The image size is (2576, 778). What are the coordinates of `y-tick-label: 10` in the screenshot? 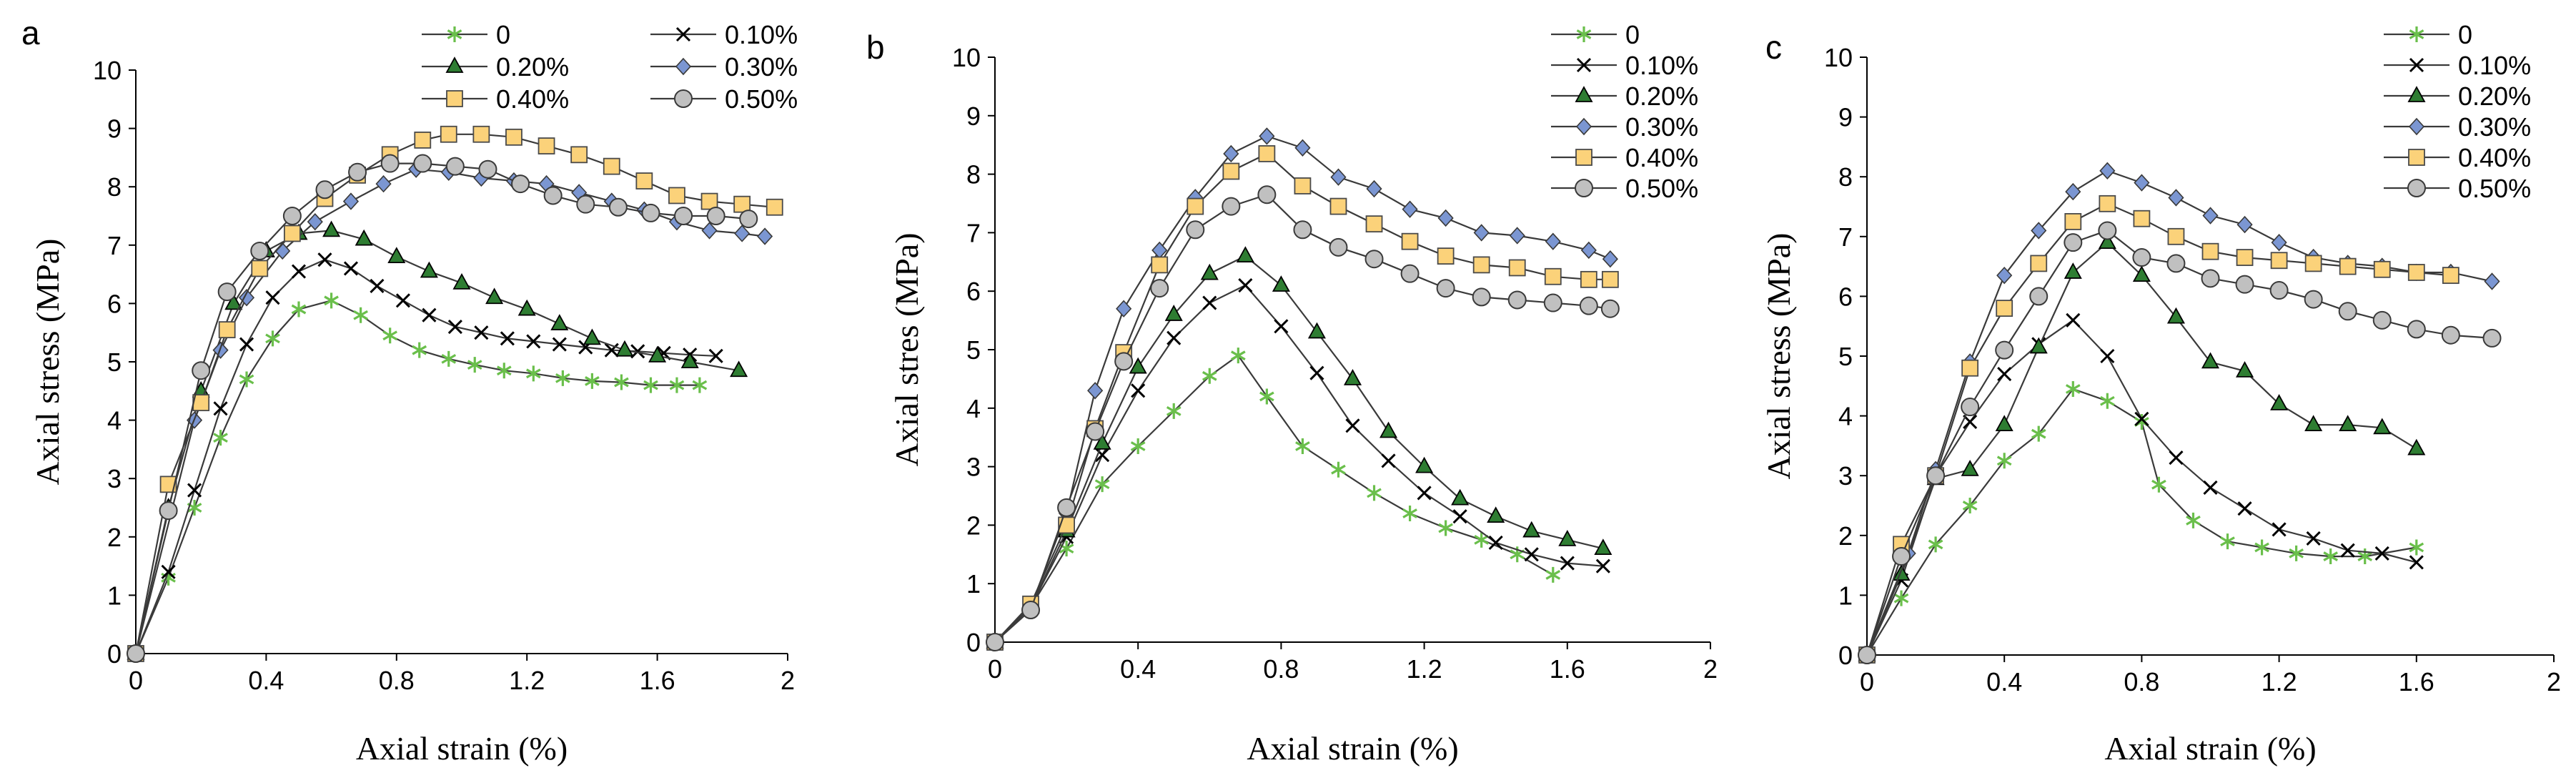 It's located at (966, 57).